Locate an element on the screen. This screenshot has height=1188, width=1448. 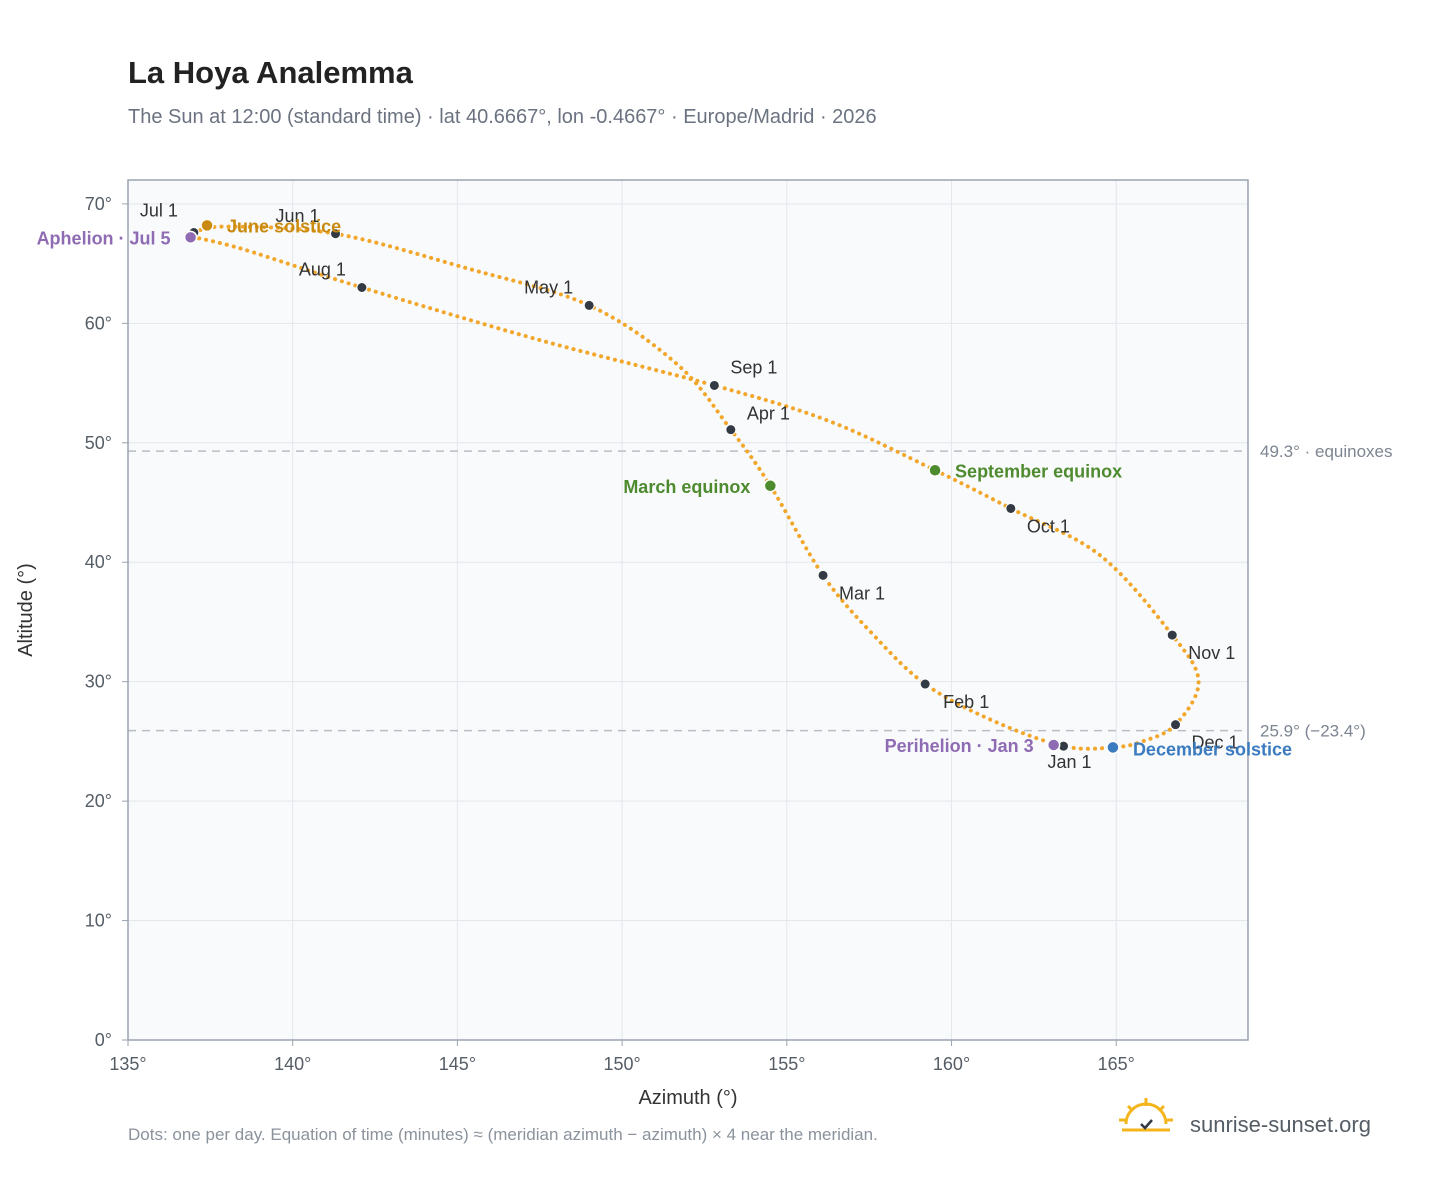
y-tick-label: 10° is located at coordinates (98, 921).